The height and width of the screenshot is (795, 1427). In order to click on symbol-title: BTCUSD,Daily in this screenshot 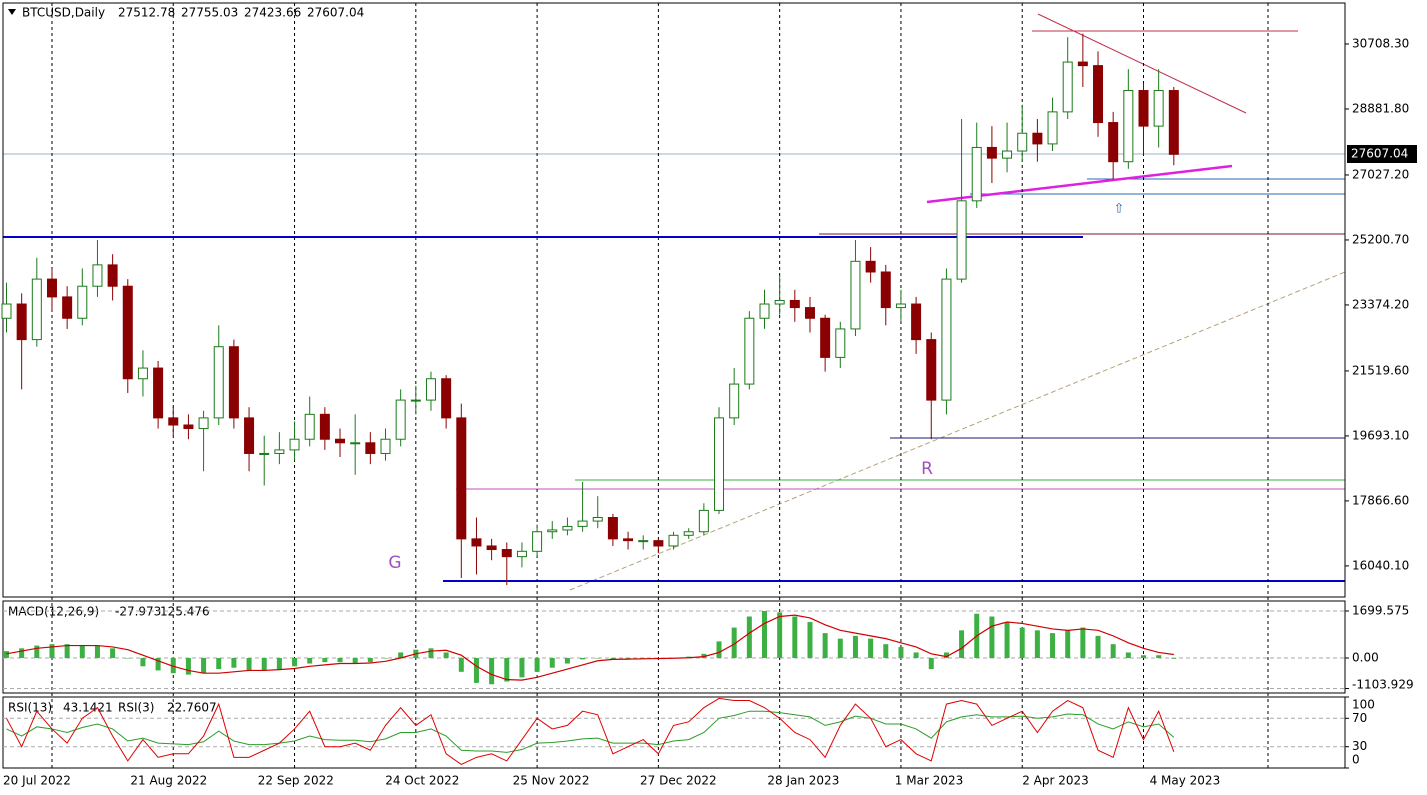, I will do `click(63, 13)`.